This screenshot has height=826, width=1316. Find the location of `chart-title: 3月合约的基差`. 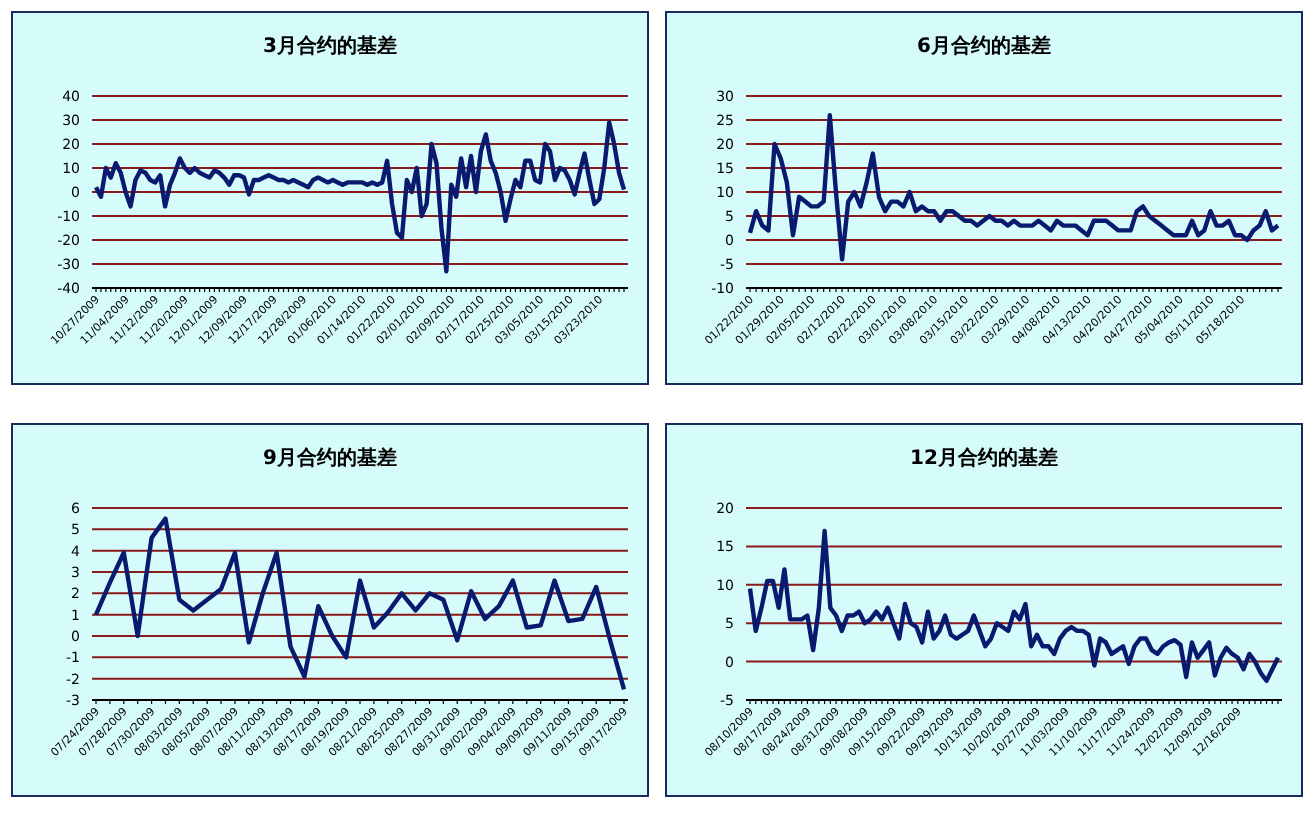

chart-title: 3月合约的基差 is located at coordinates (330, 46).